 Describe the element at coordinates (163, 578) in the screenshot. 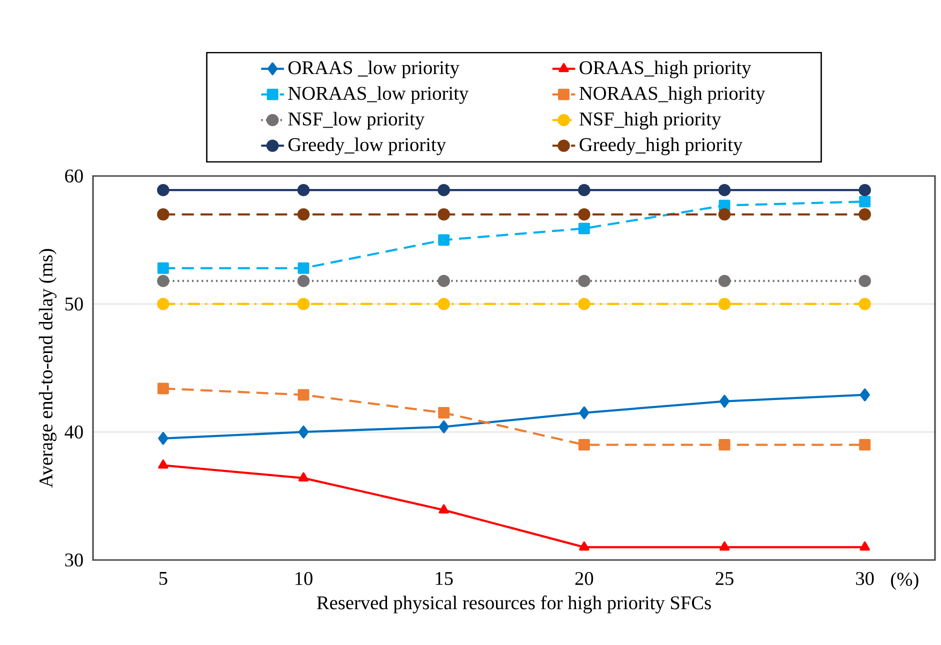

I see `x-tick-label: 5` at that location.